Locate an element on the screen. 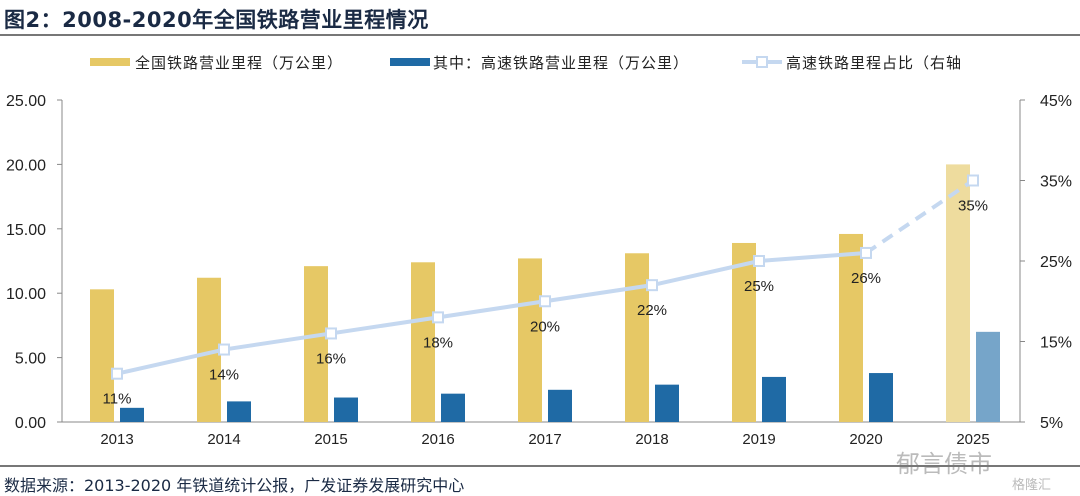 The width and height of the screenshot is (1080, 496). watermark: 郁言债市 is located at coordinates (944, 464).